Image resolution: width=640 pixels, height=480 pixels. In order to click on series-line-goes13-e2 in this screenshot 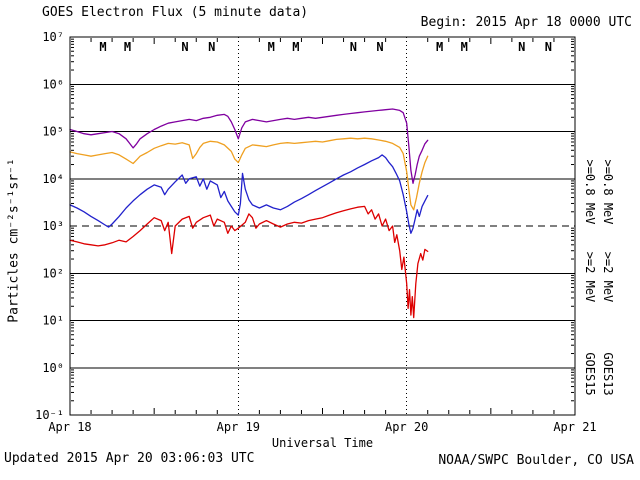, I will do `click(249, 262)`.